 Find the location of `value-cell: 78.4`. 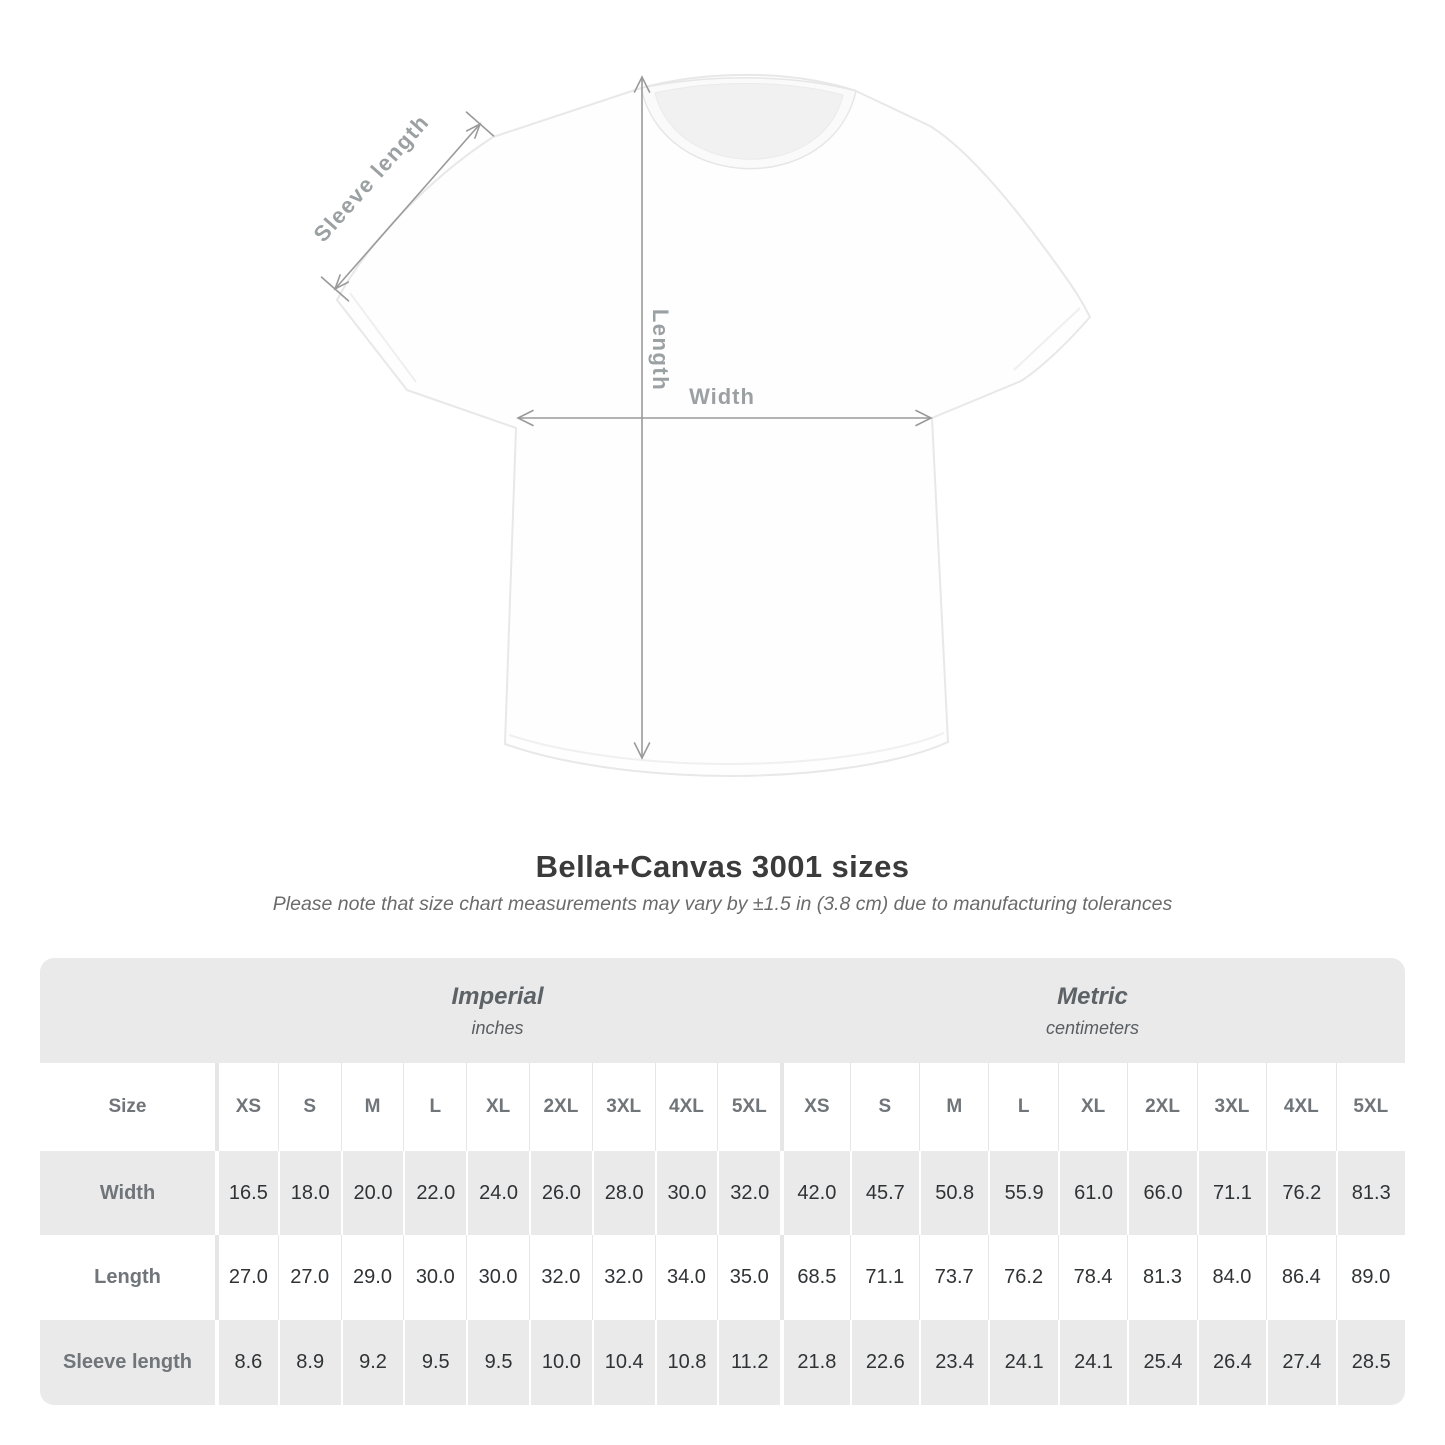

value-cell: 78.4 is located at coordinates (1092, 1277).